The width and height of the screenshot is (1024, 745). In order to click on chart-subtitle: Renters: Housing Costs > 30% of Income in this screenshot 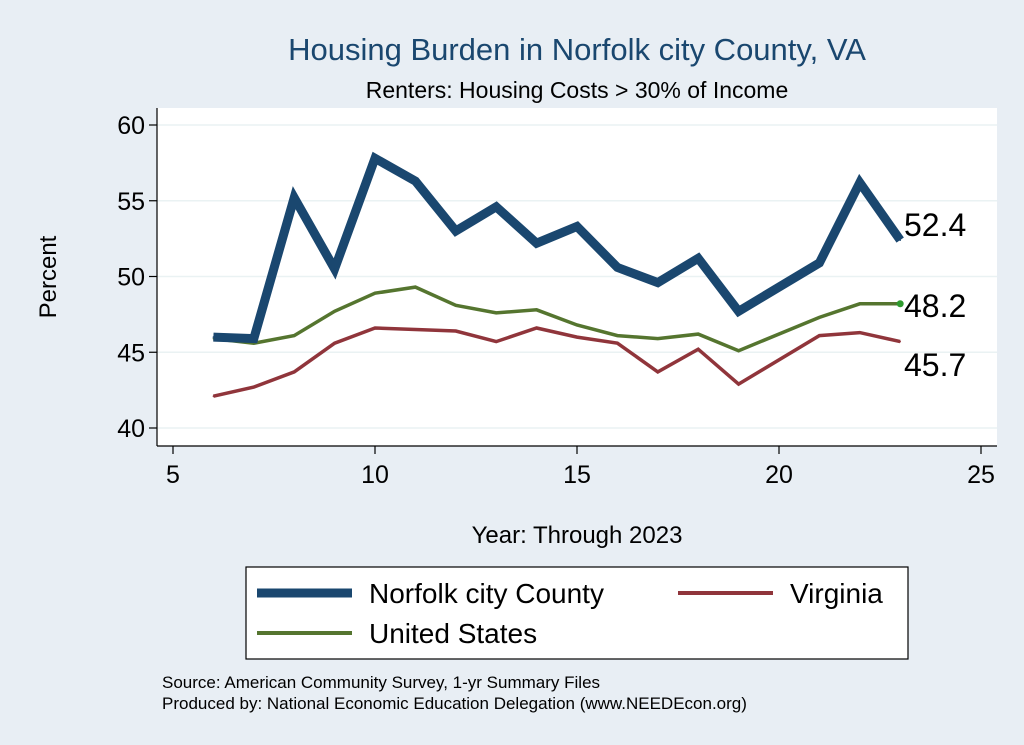, I will do `click(577, 90)`.